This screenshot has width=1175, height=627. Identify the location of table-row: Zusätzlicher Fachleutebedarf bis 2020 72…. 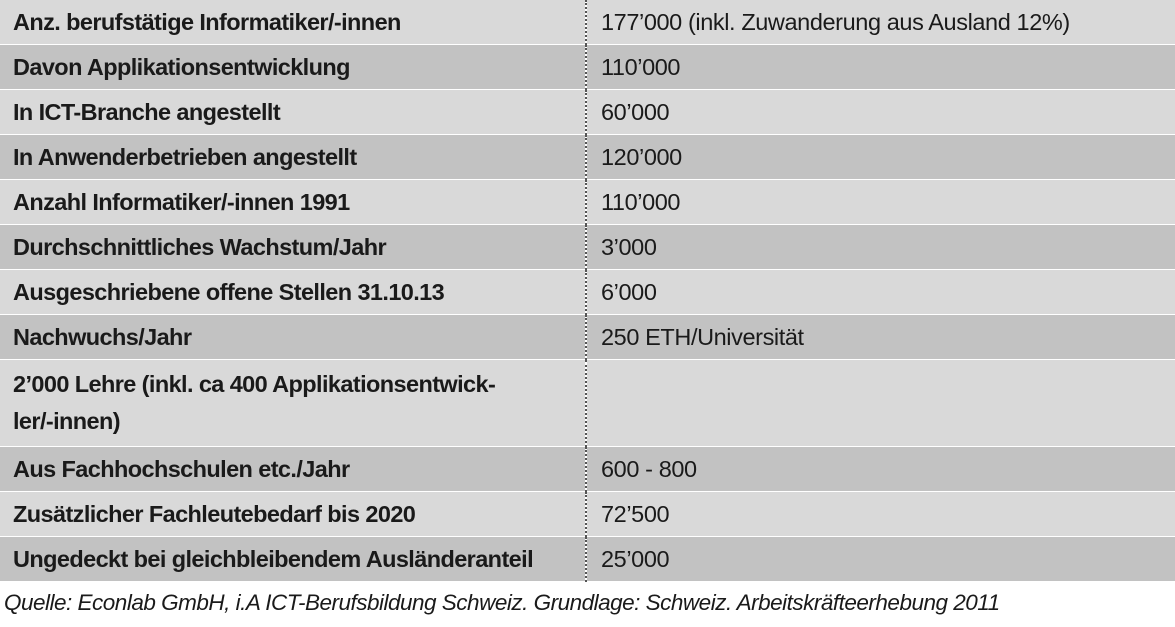
(587, 514).